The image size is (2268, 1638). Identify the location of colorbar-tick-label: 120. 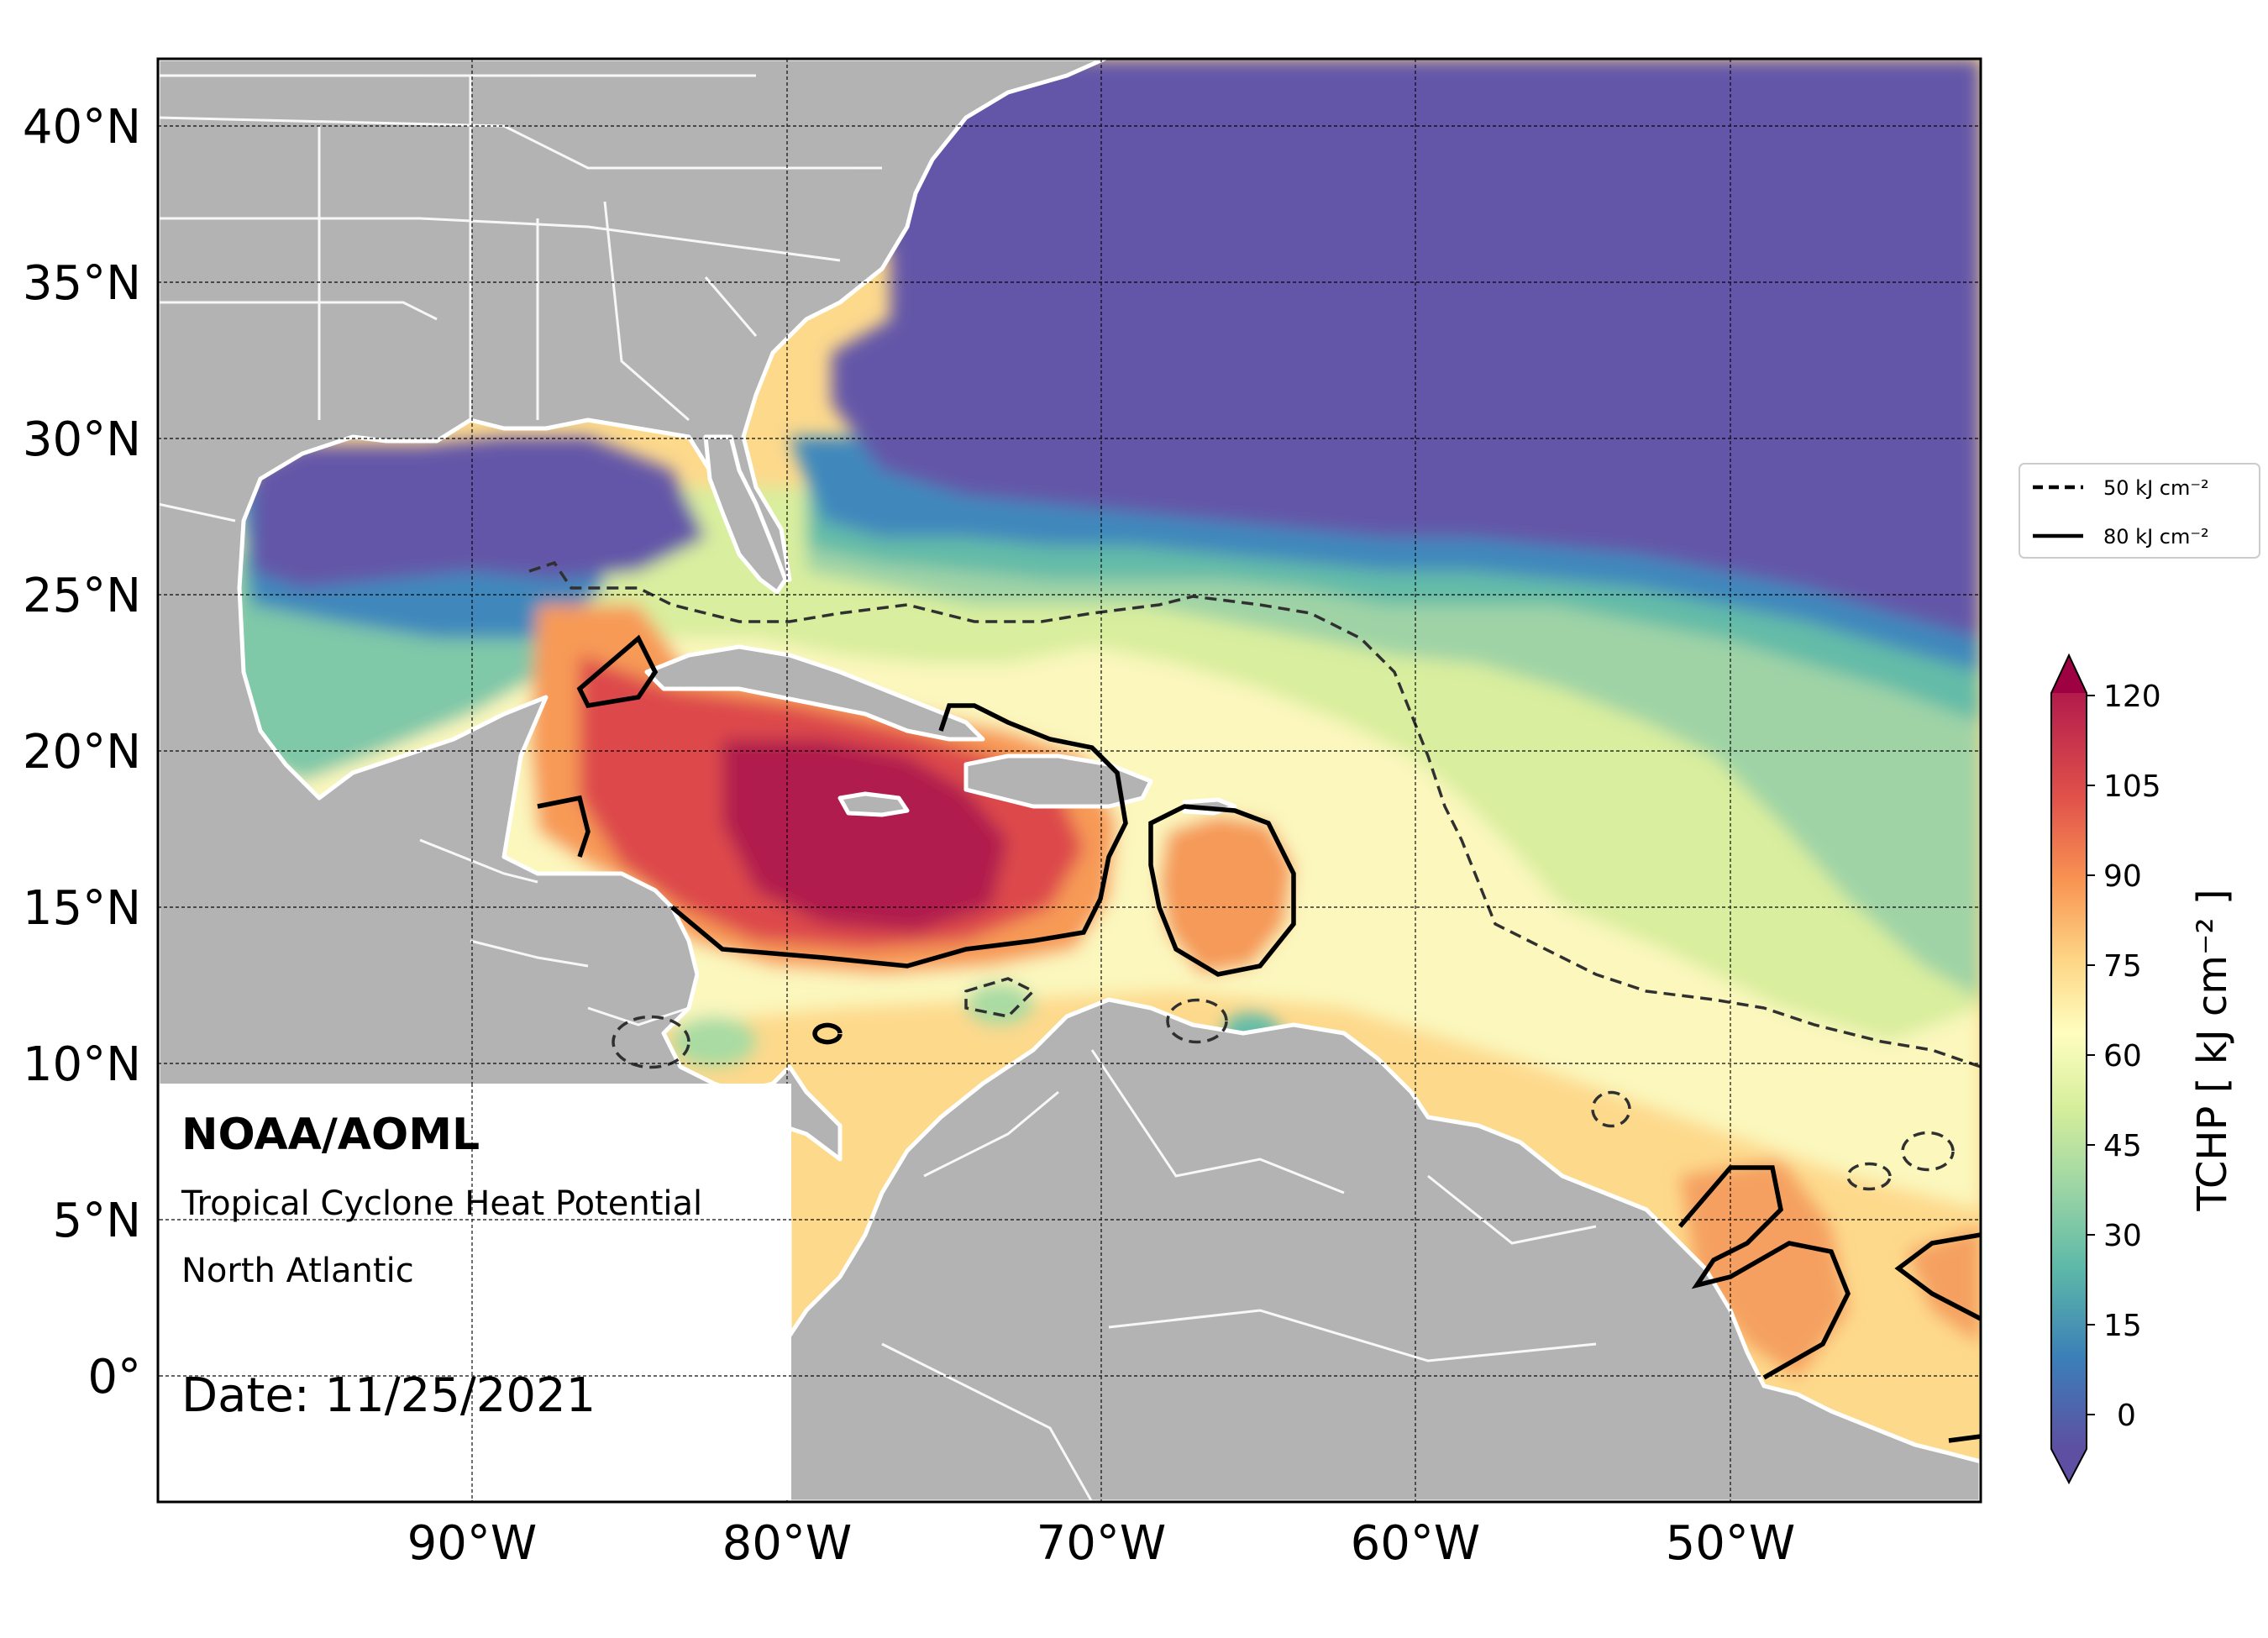
(2132, 697).